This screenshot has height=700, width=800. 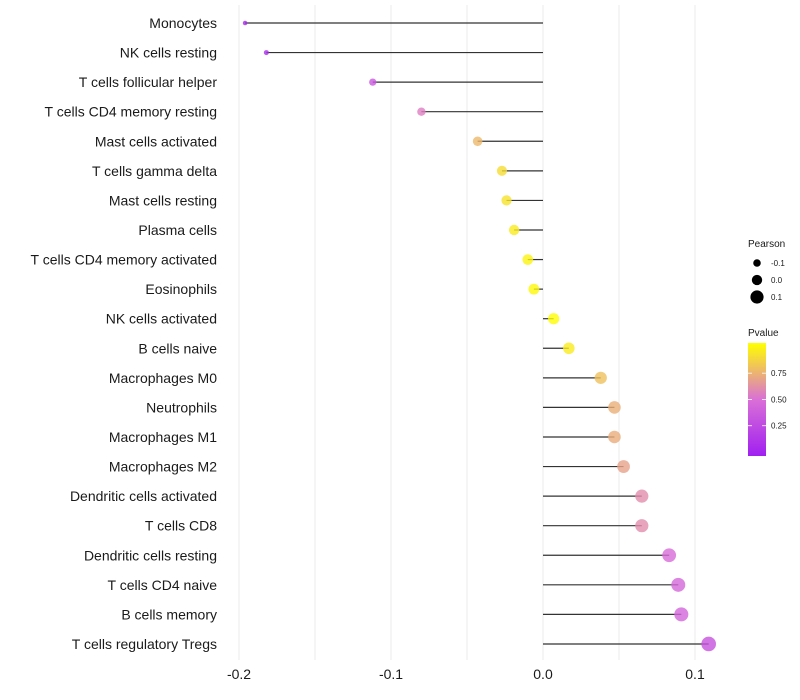 I want to click on y-tick-label: Mast cells activated, so click(x=156, y=141).